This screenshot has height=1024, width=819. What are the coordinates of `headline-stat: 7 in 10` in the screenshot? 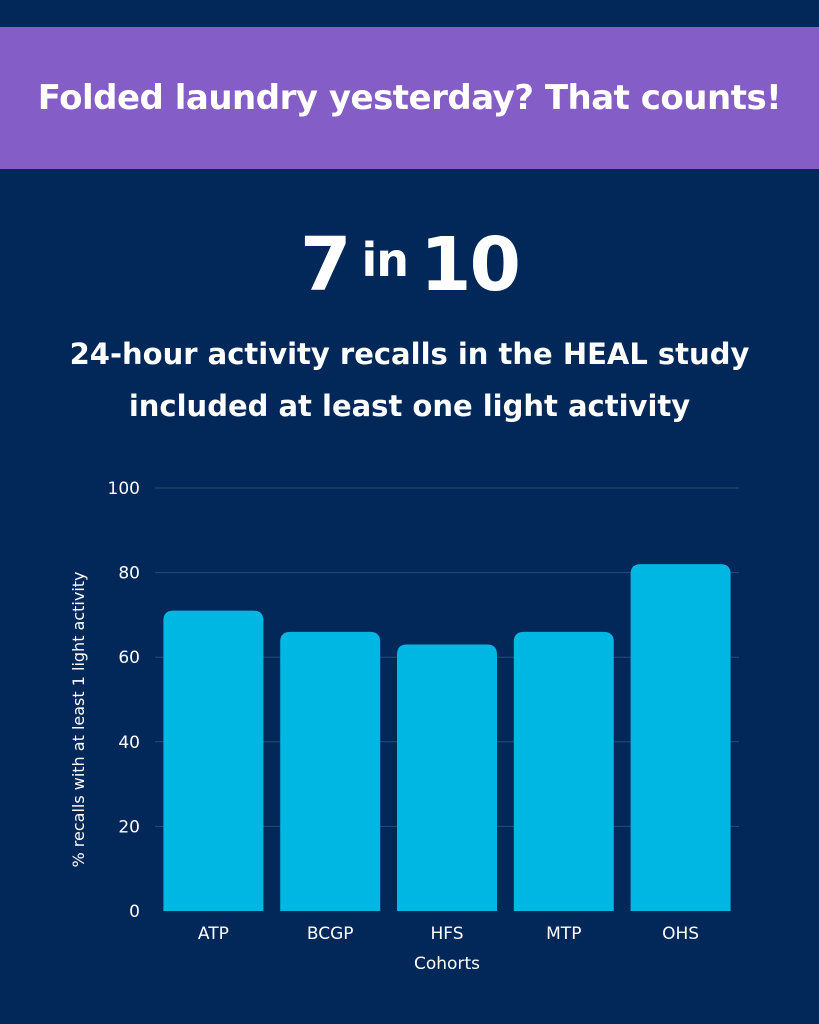 It's located at (409, 265).